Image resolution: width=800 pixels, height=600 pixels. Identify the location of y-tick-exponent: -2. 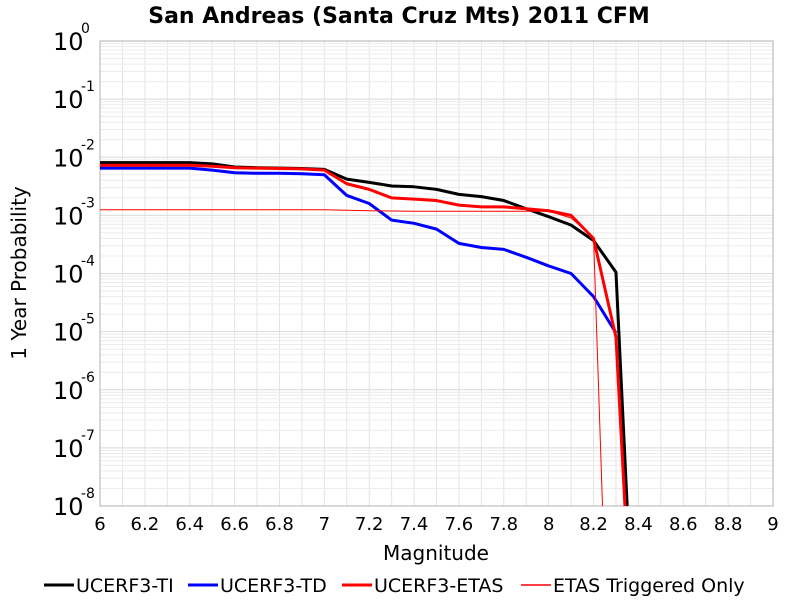
(88, 145).